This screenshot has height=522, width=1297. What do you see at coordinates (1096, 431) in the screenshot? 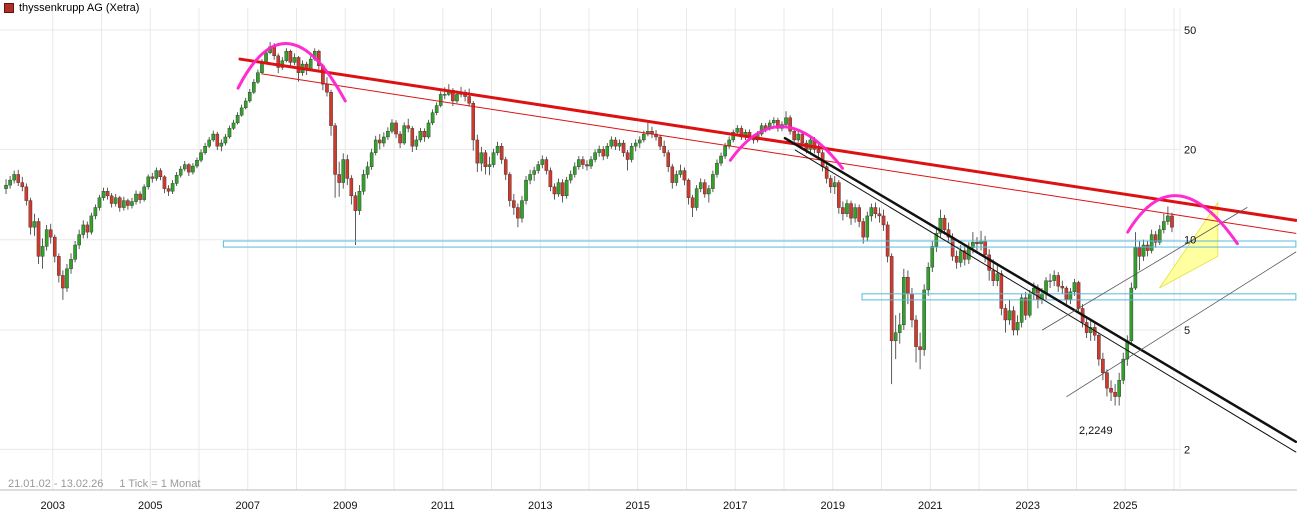
I see `trendline-price-label: 2,2249` at bounding box center [1096, 431].